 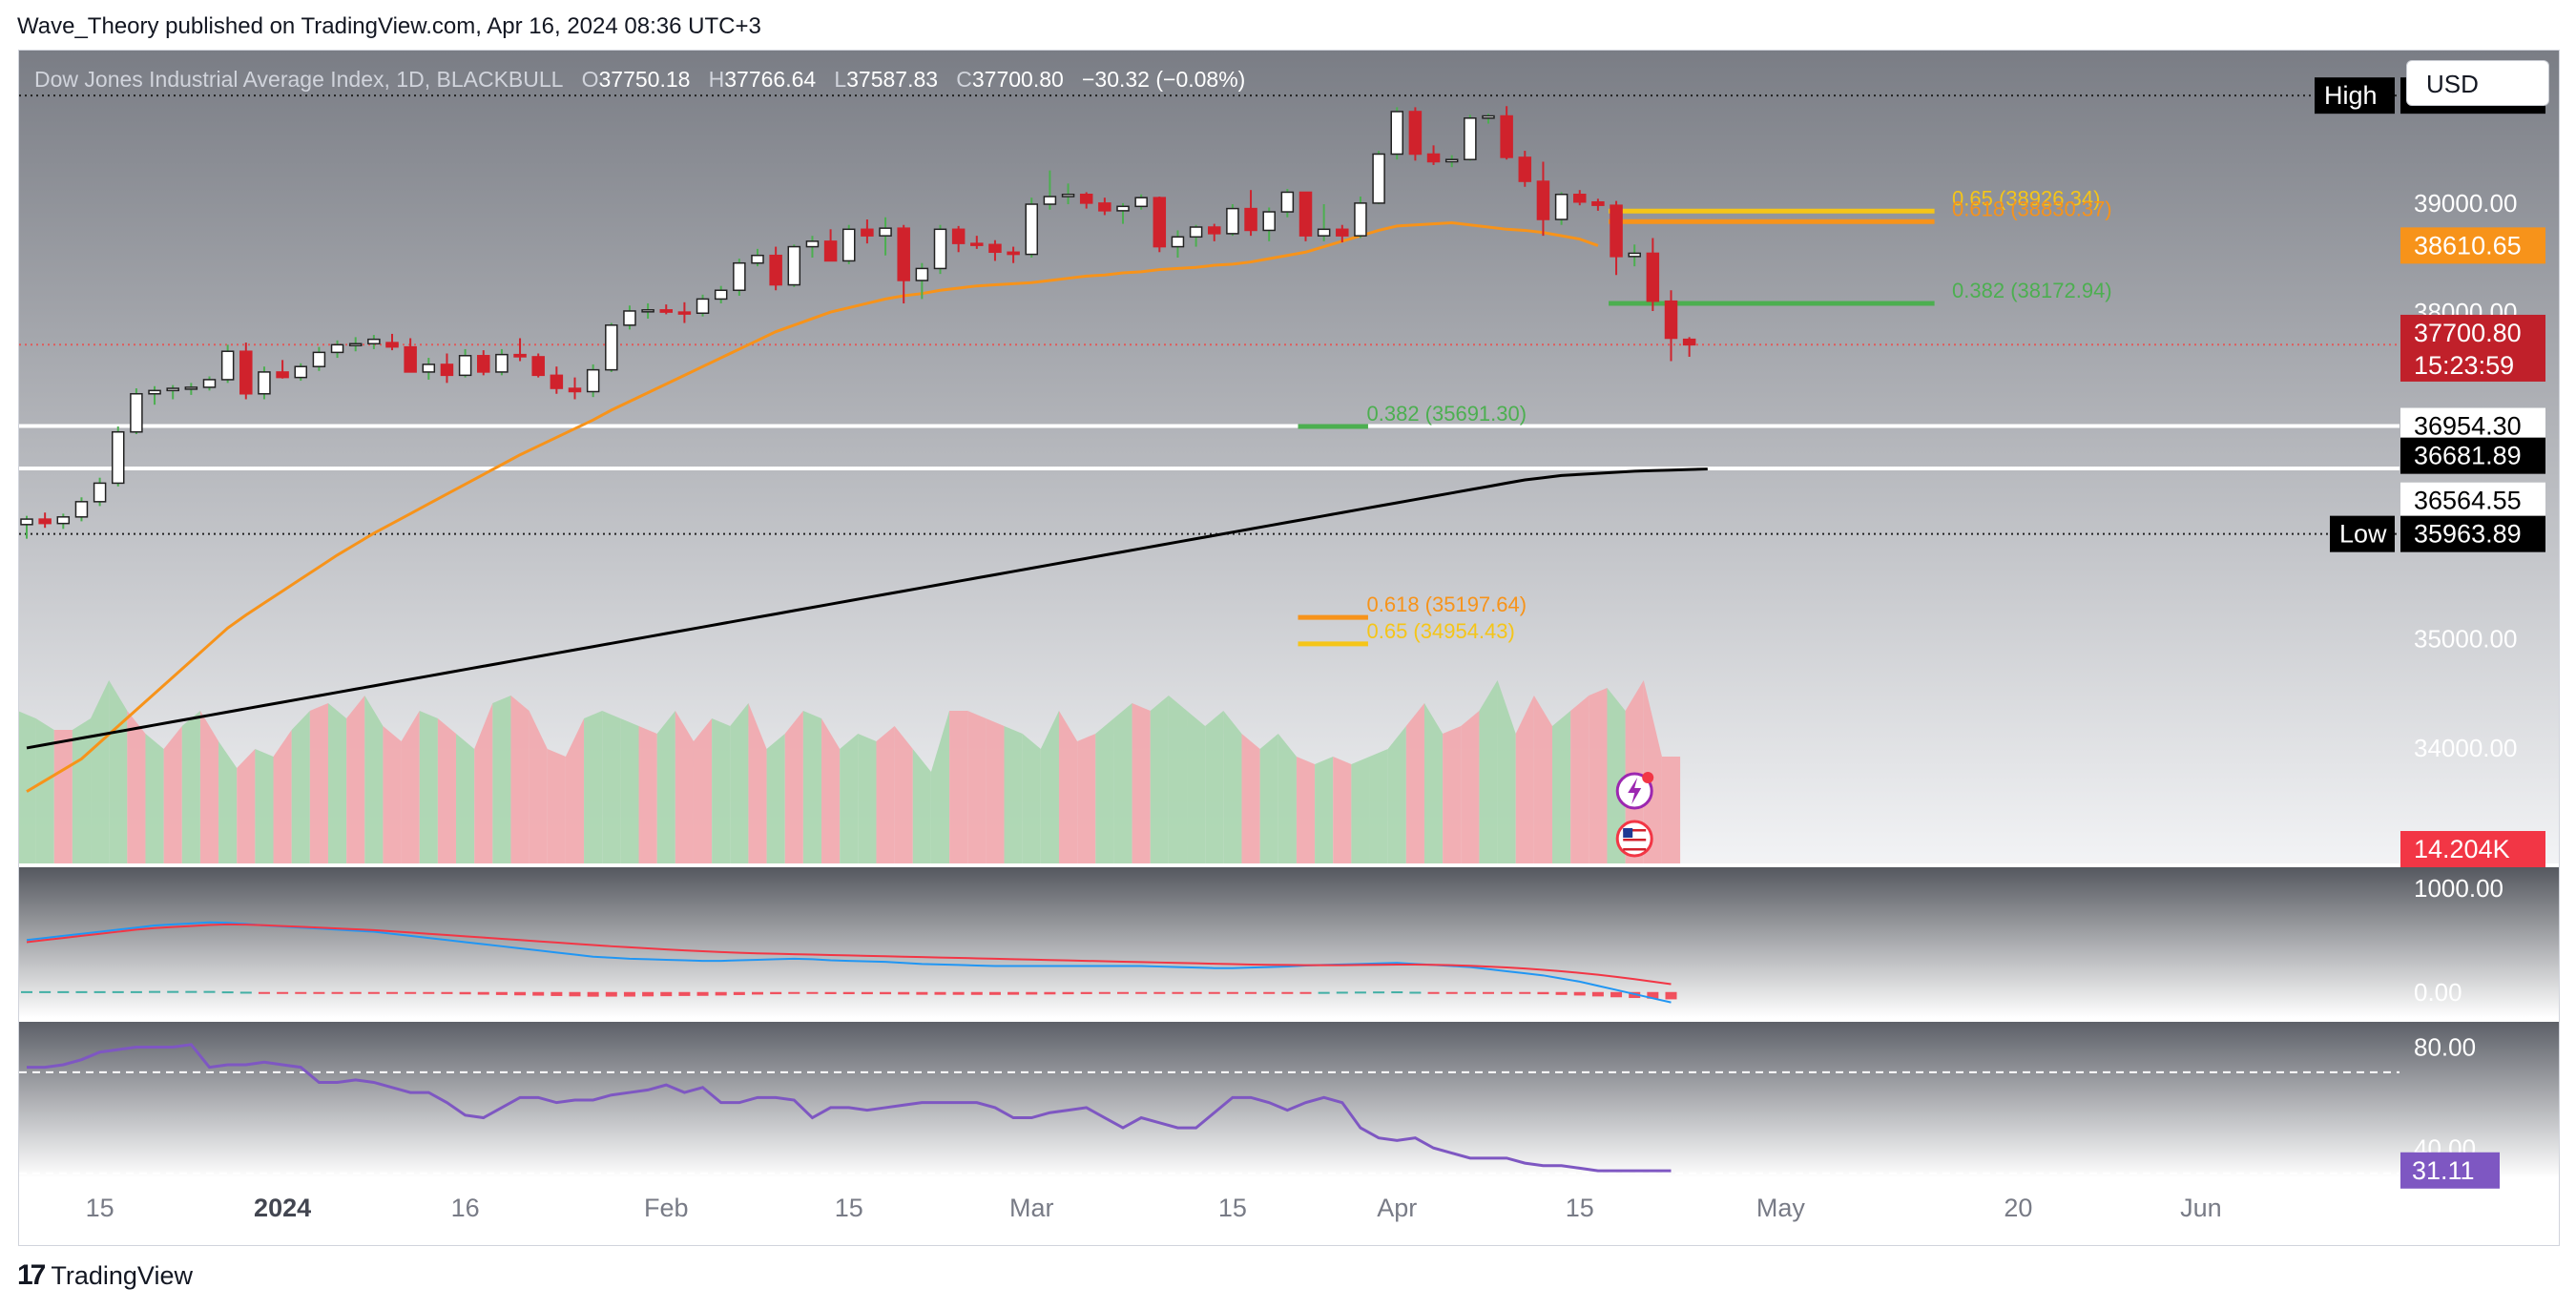 I want to click on rsi-line, so click(x=849, y=1108).